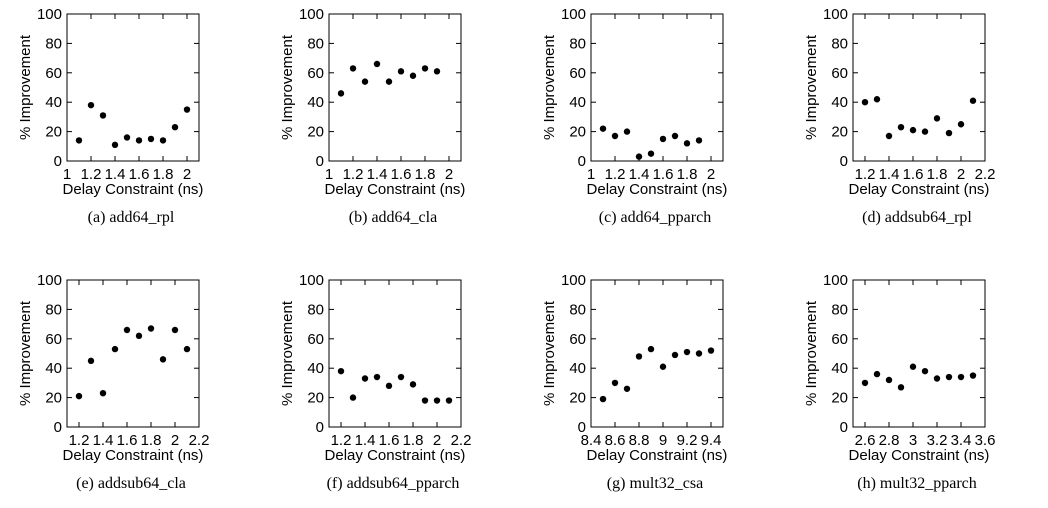  I want to click on x-tick-label: 3, so click(913, 440).